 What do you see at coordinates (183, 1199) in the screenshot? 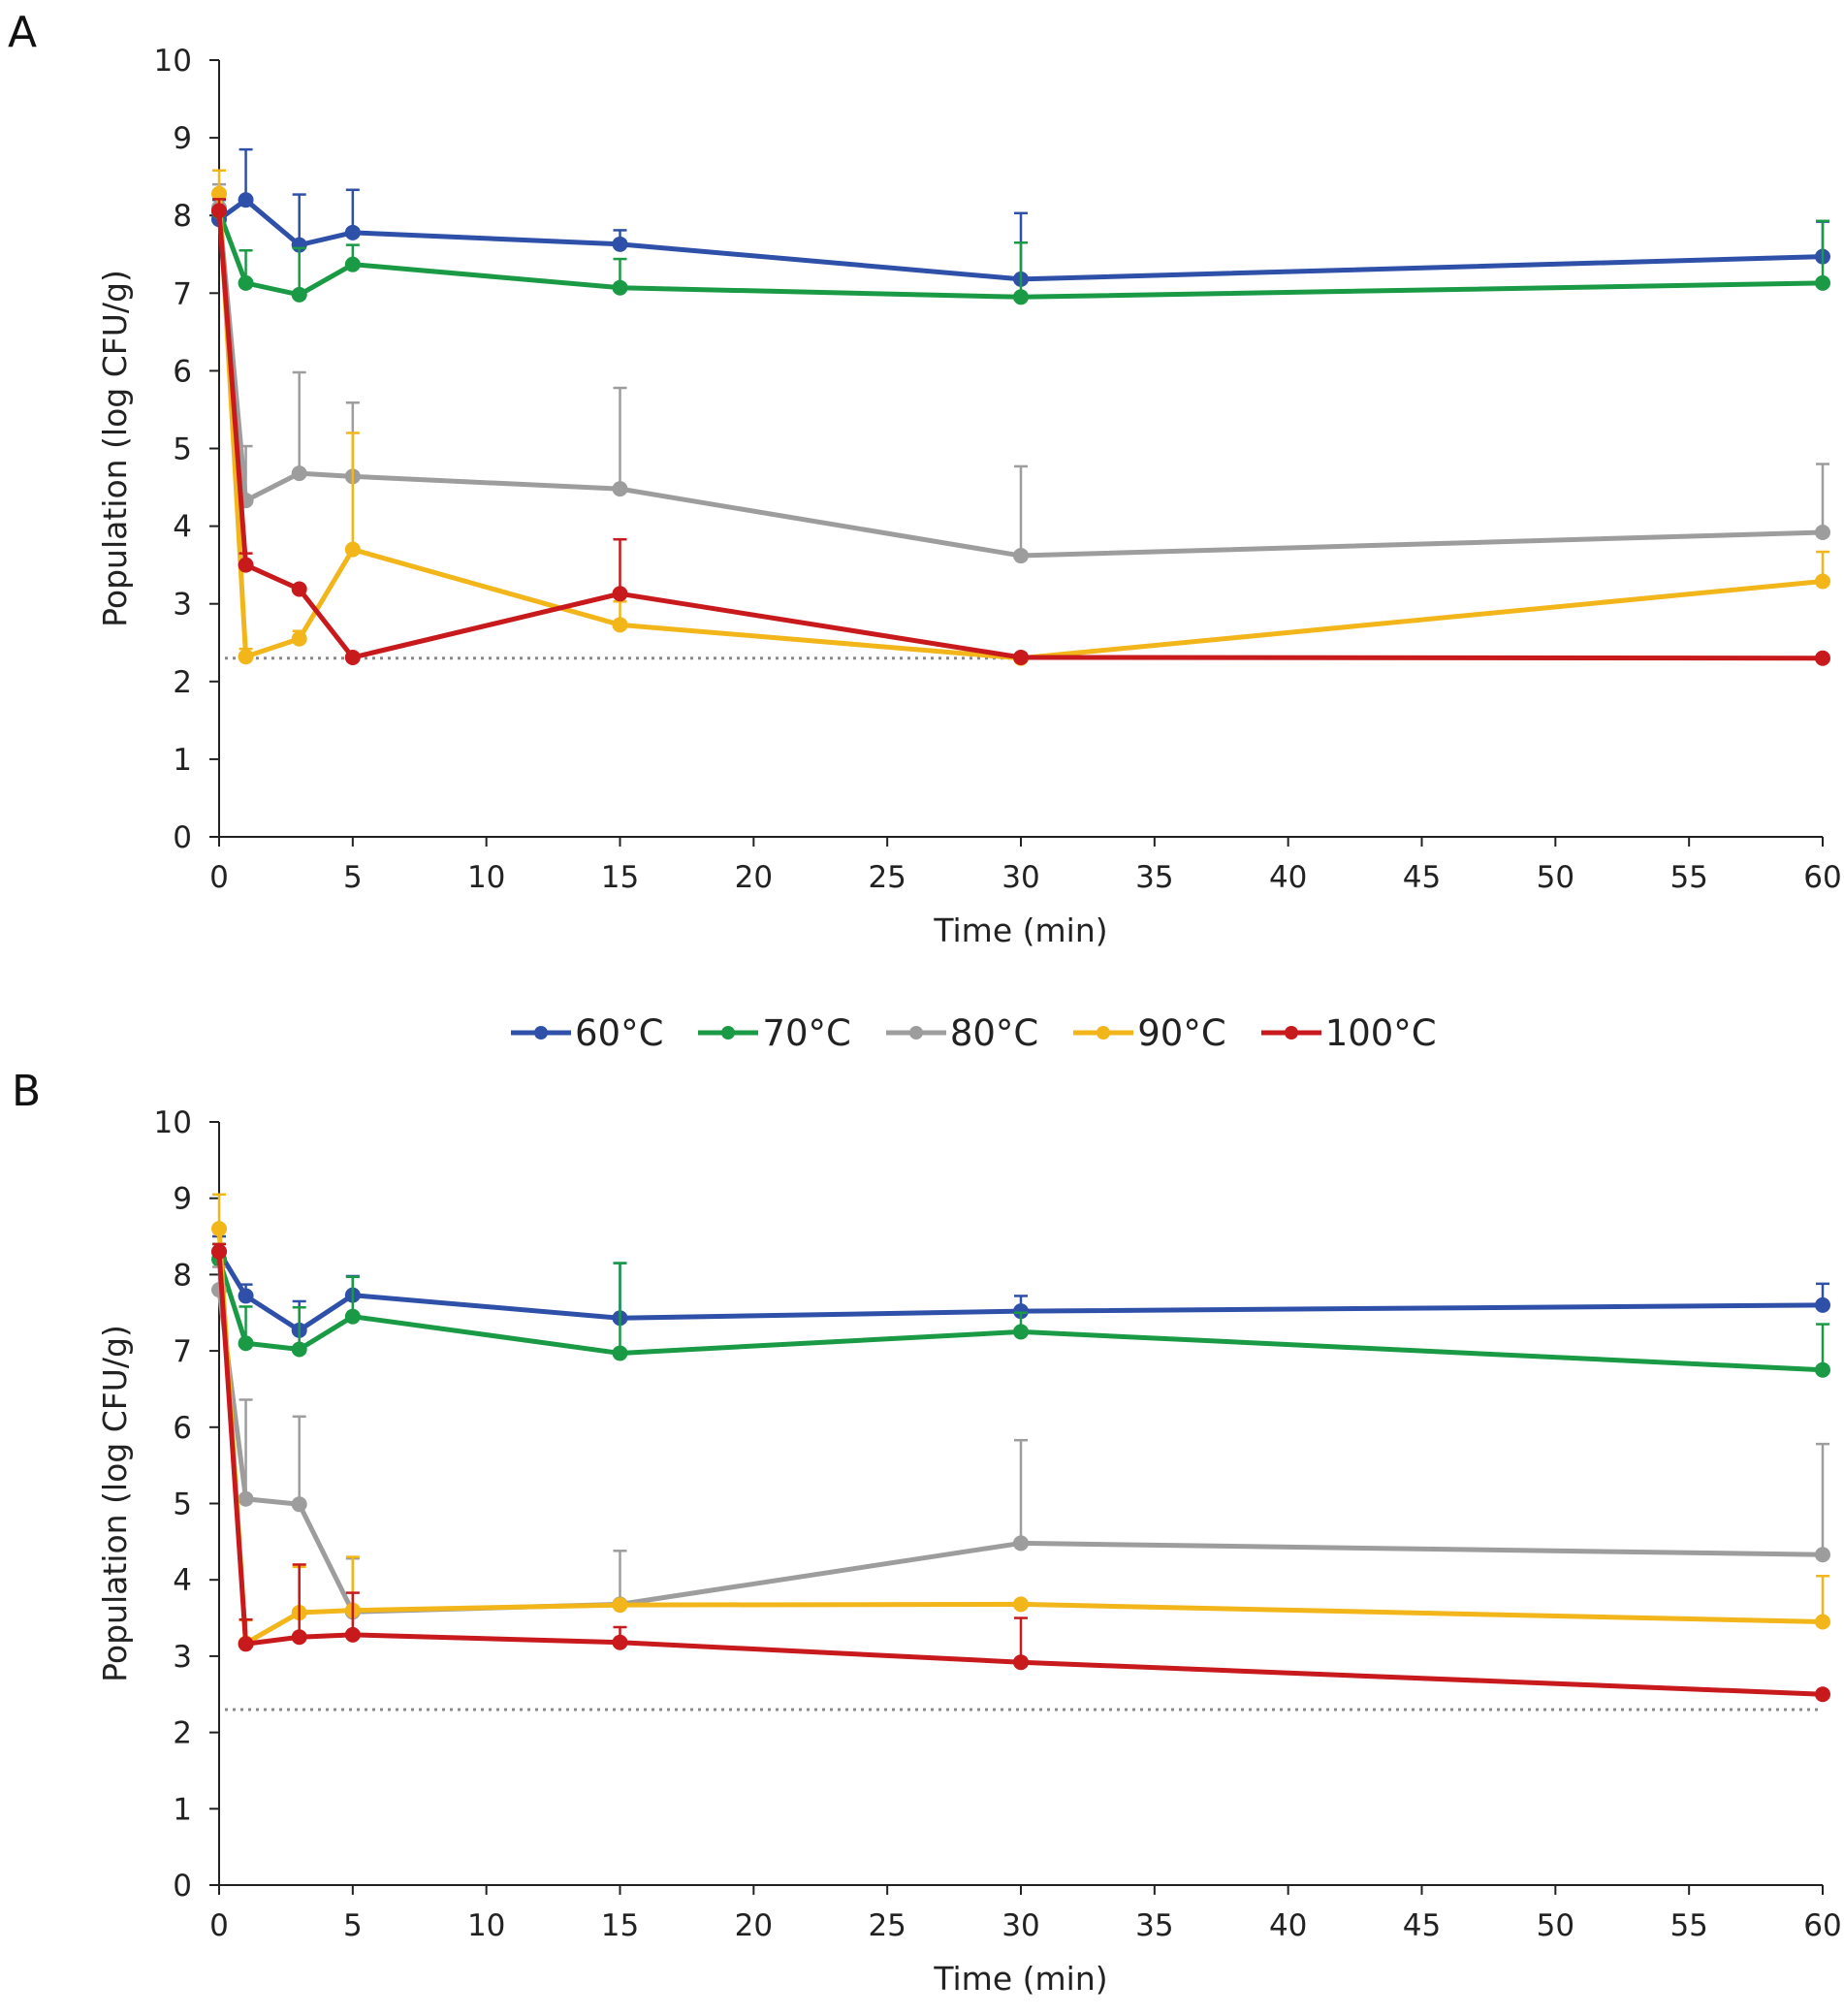
I see `y-tick-label: 9` at bounding box center [183, 1199].